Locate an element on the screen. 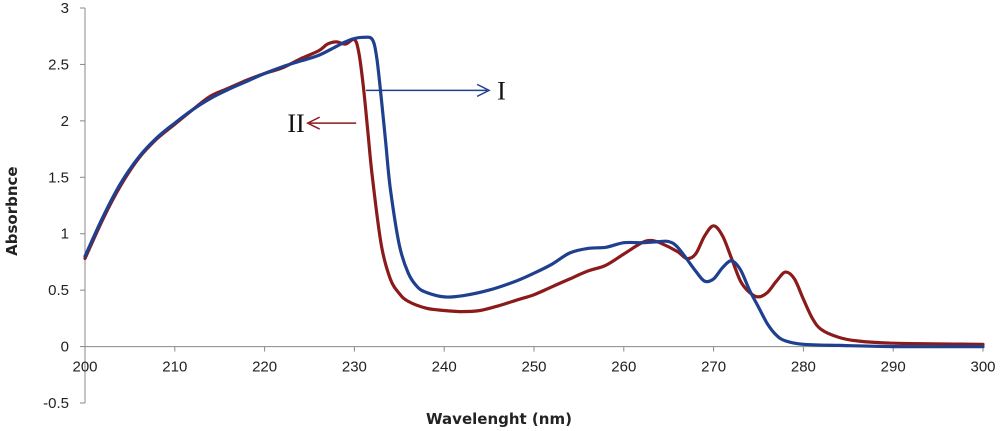  y-tick-label: 1 is located at coordinates (65, 234).